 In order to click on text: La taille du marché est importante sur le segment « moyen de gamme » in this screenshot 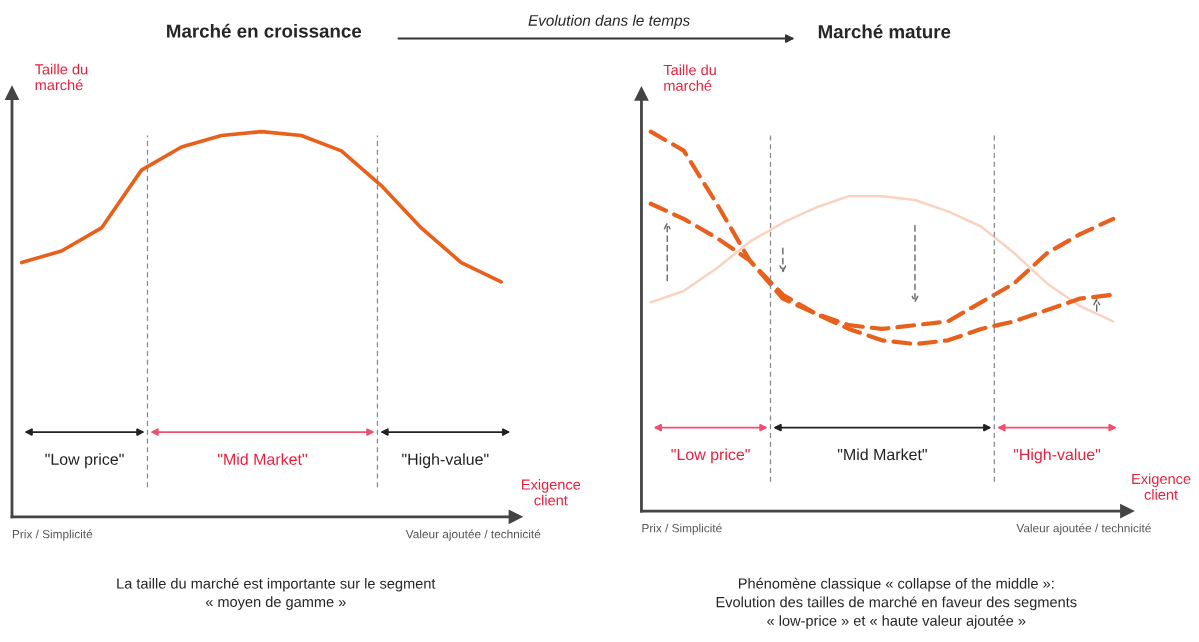, I will do `click(276, 593)`.